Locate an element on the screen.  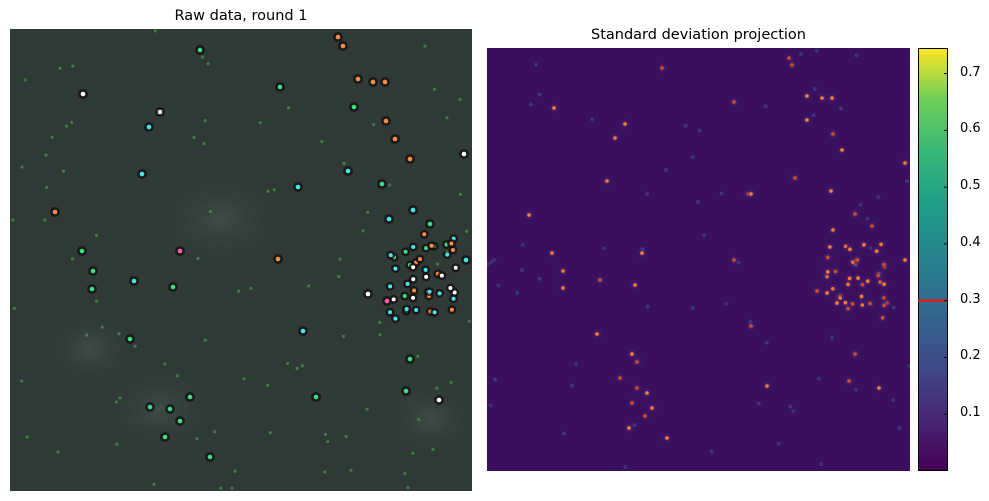
colorbar-tick-label: 0.5 is located at coordinates (970, 185).